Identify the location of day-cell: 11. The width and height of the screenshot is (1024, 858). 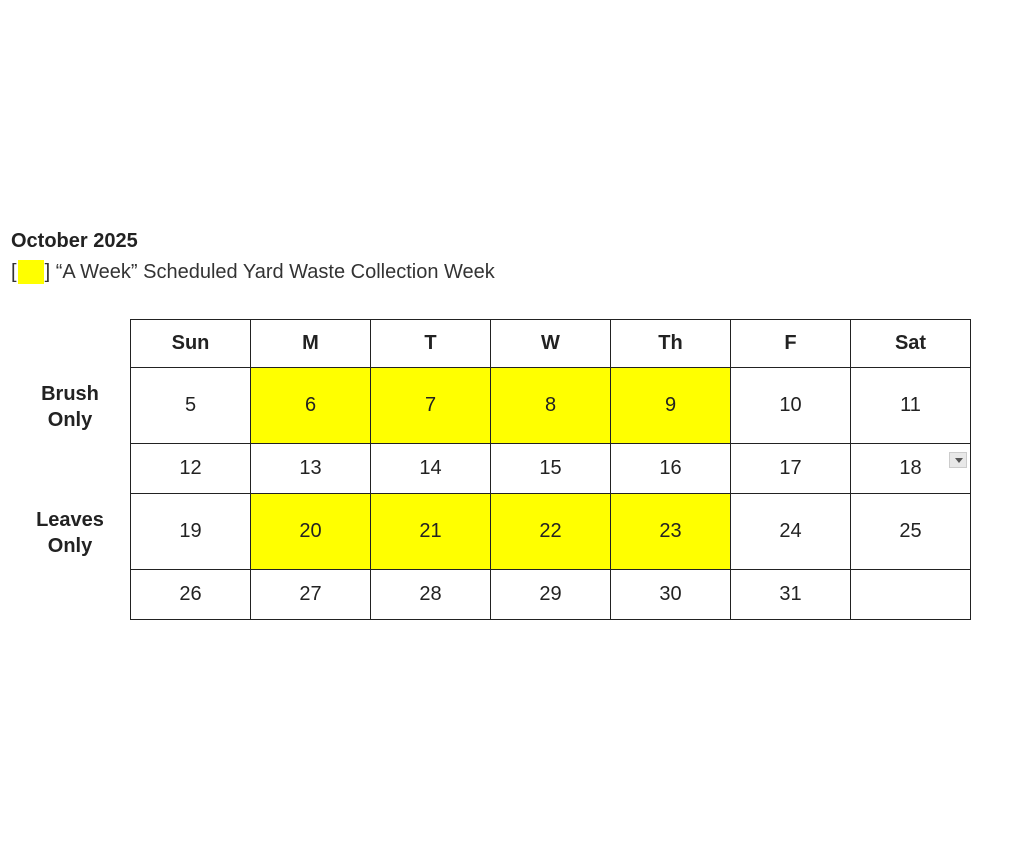
(910, 405).